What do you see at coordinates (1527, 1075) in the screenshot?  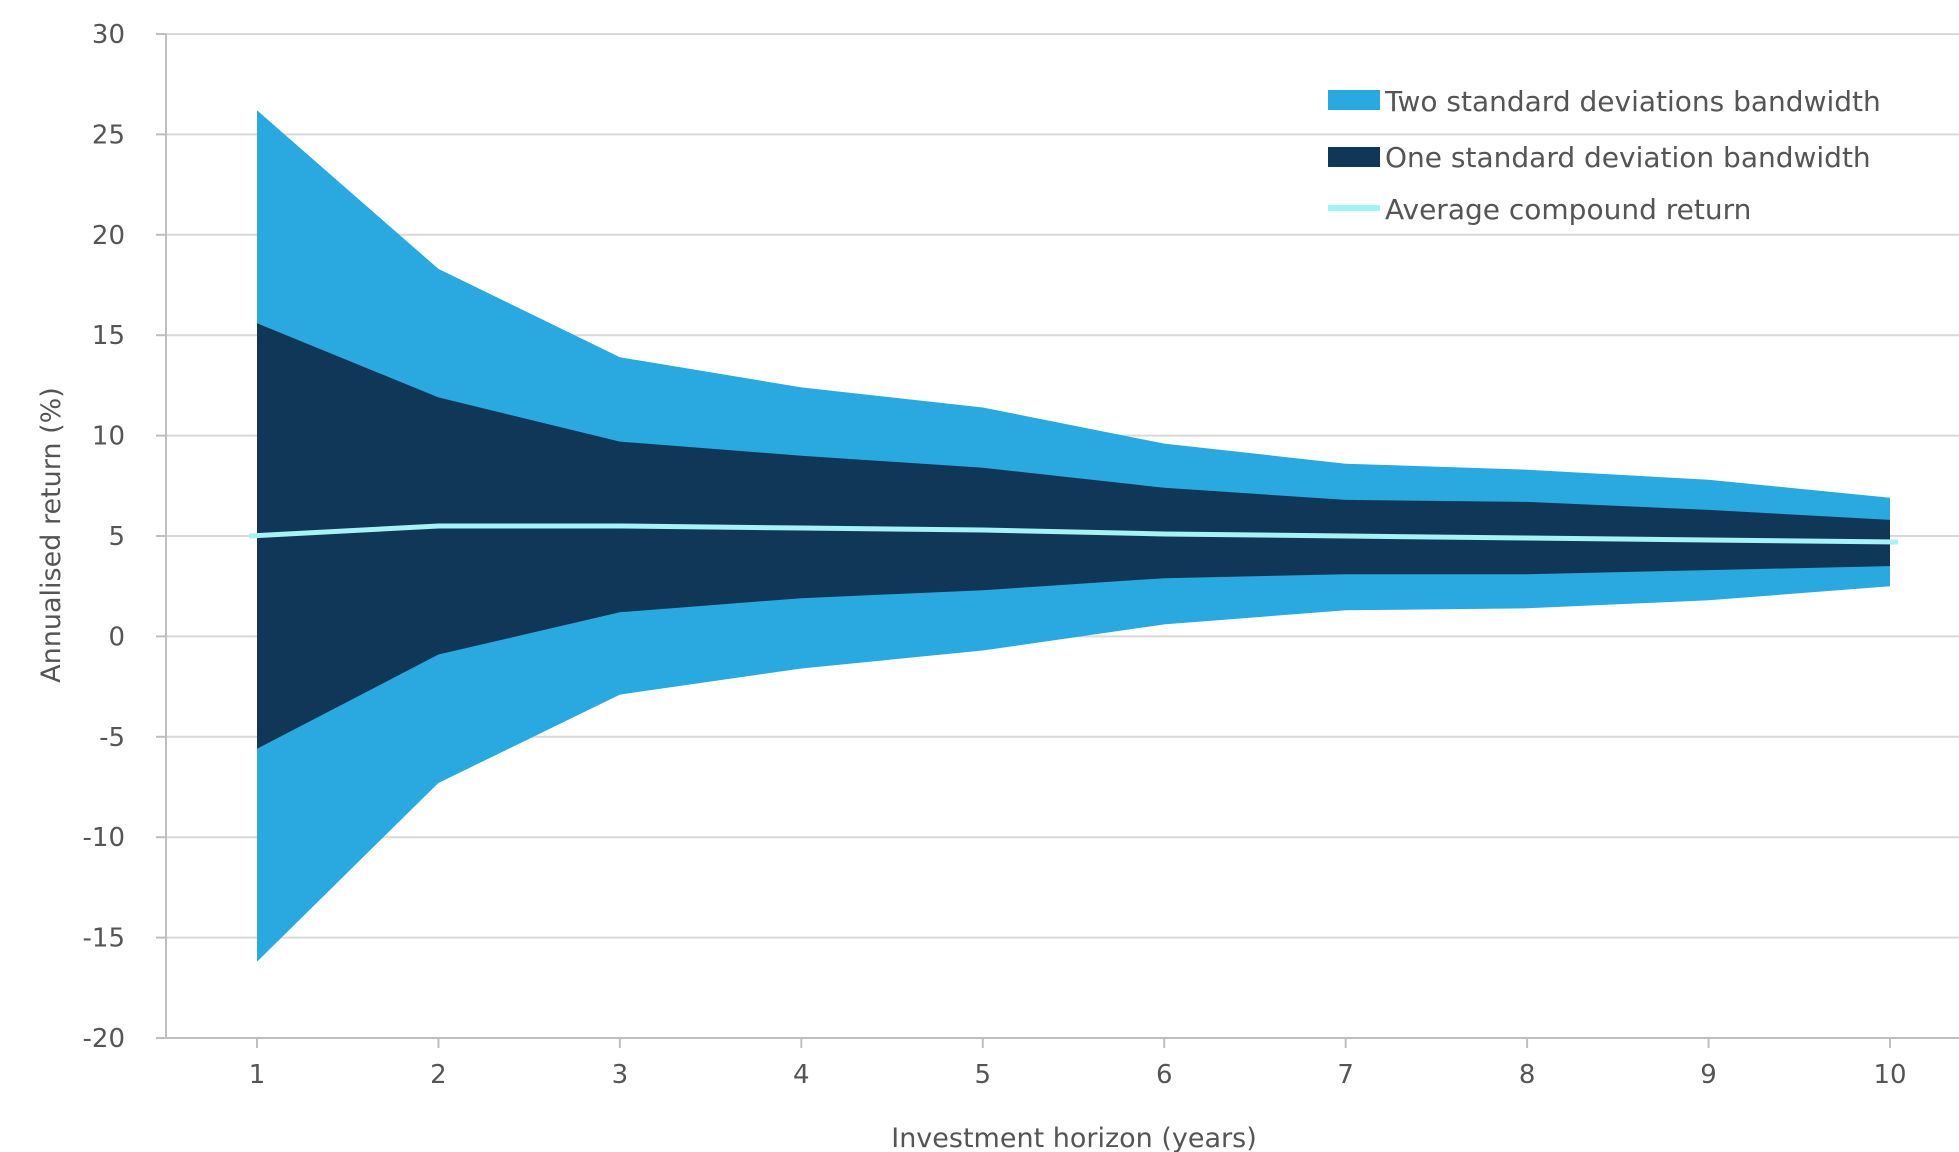 I see `x-tick-label: 8` at bounding box center [1527, 1075].